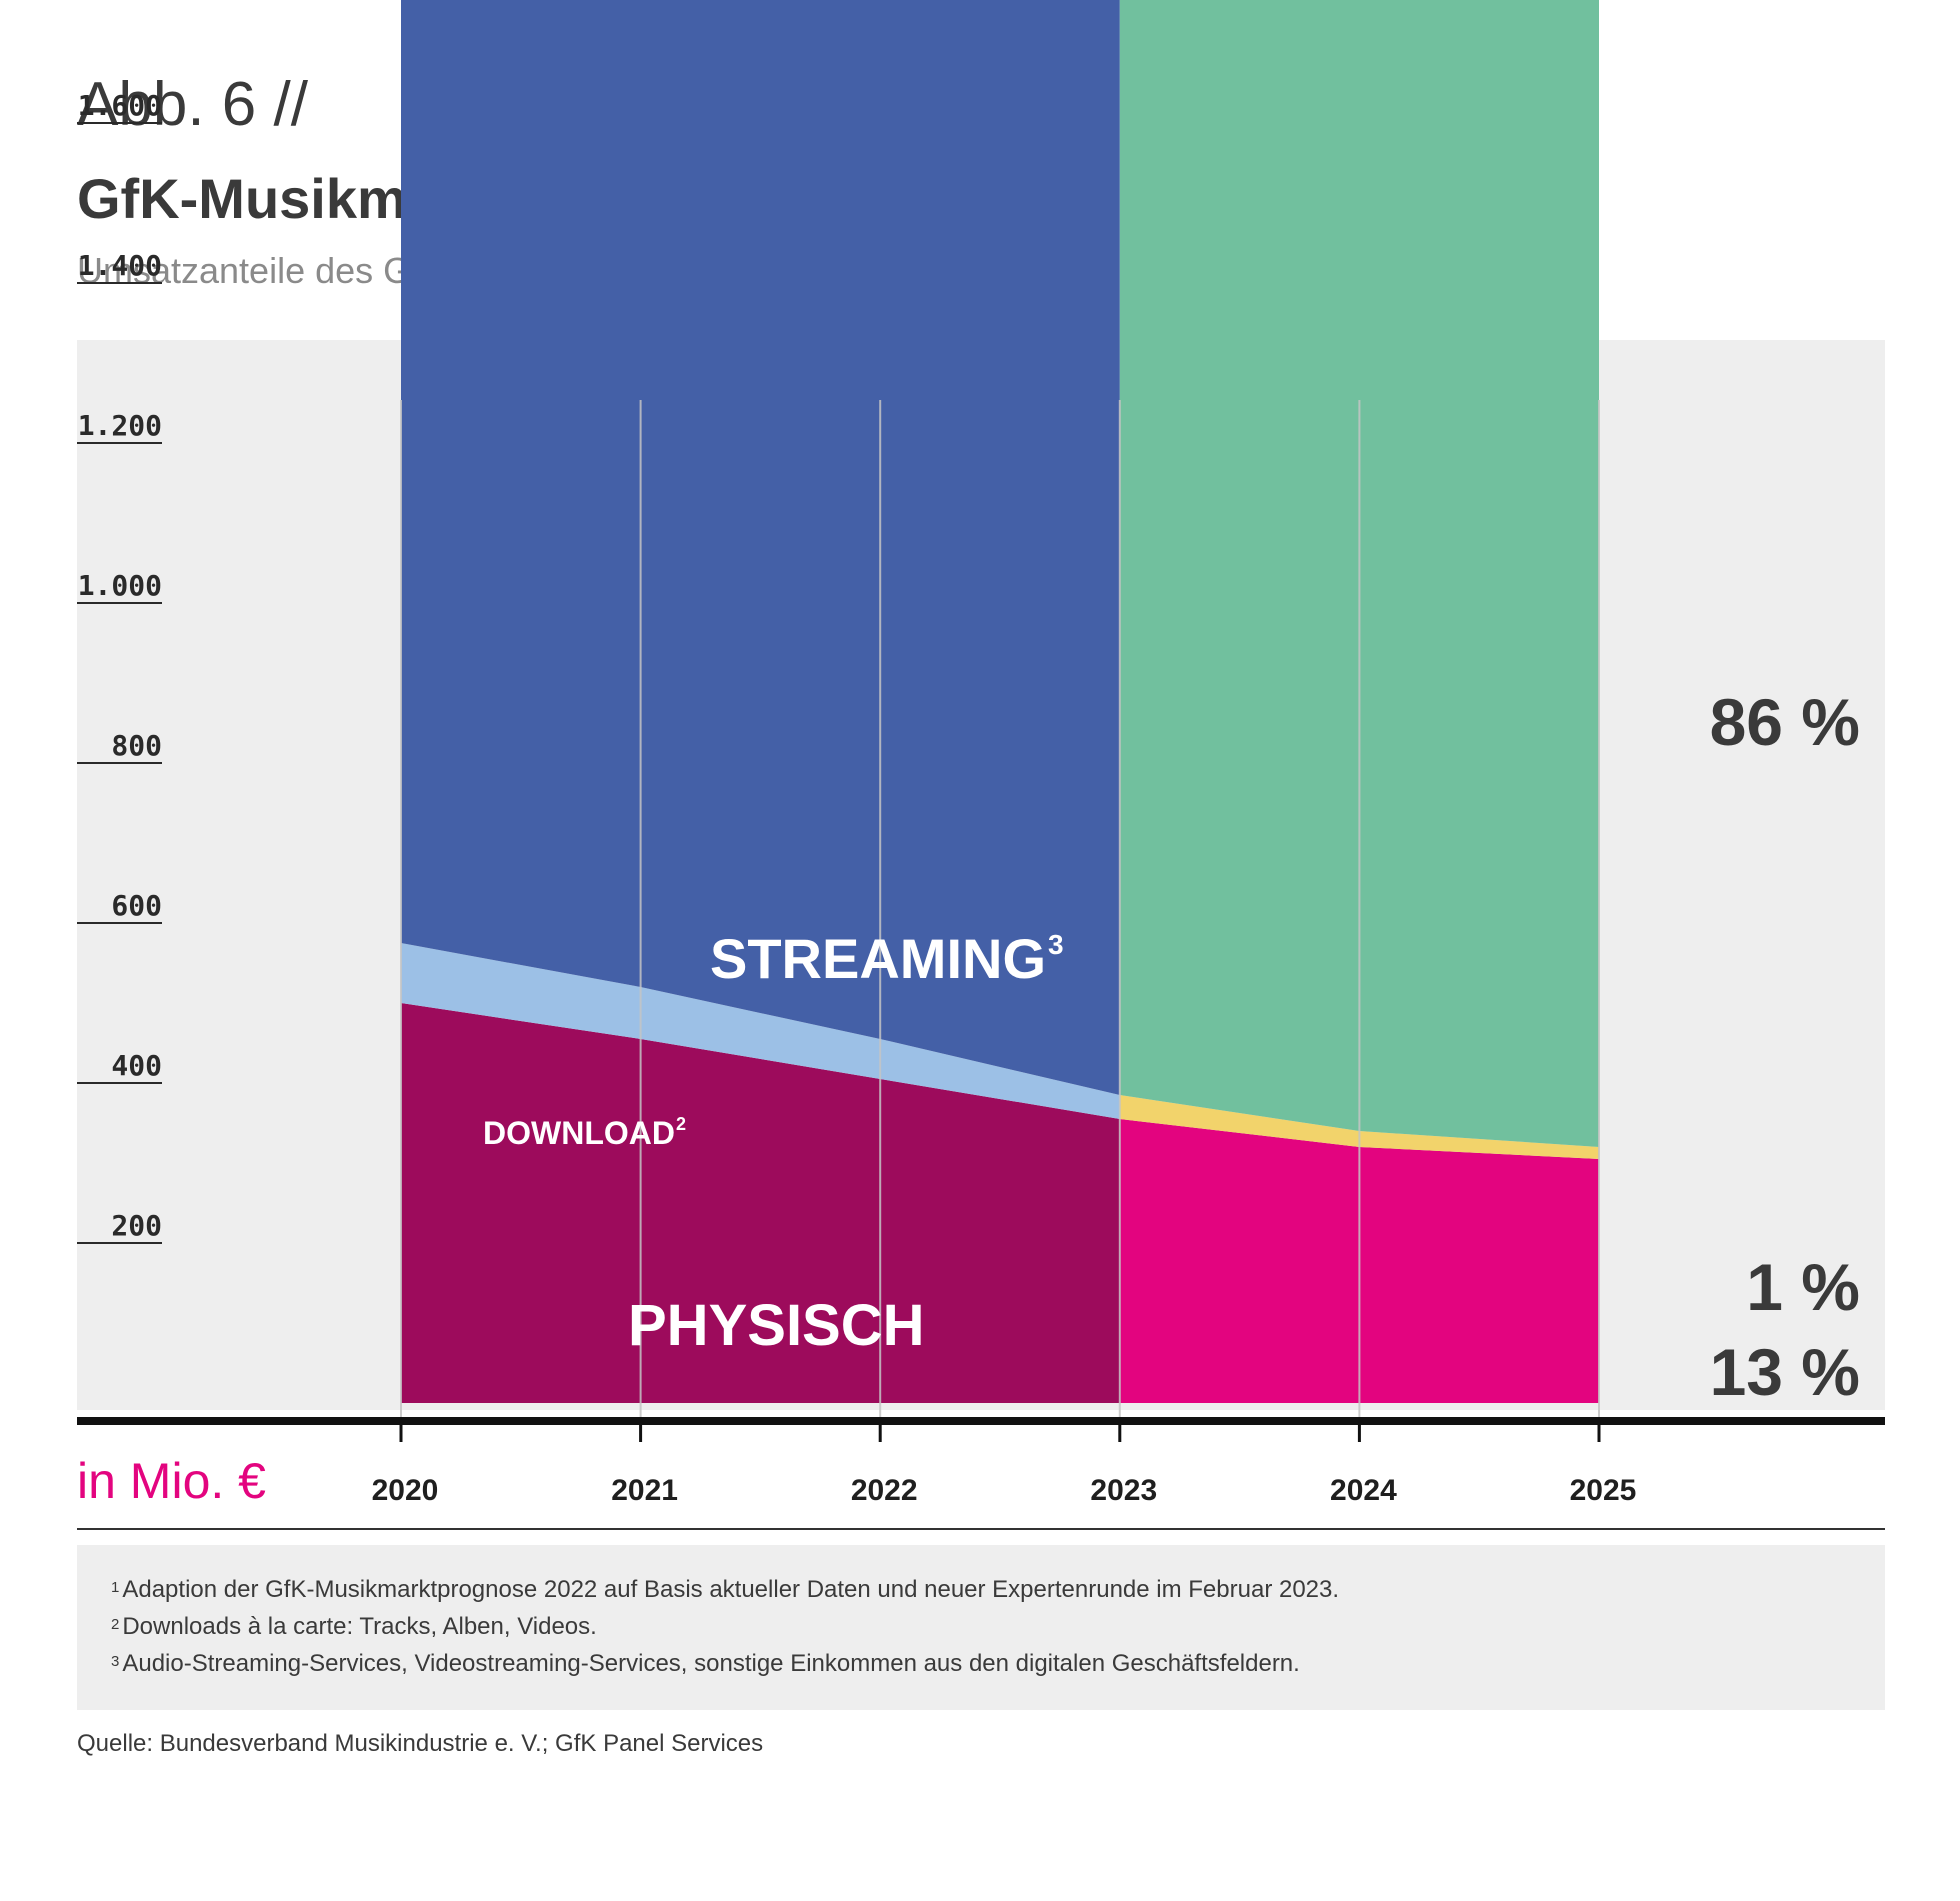  I want to click on x-axis: 2020 2021 2022 2023 2024 2025, so click(1004, 1490).